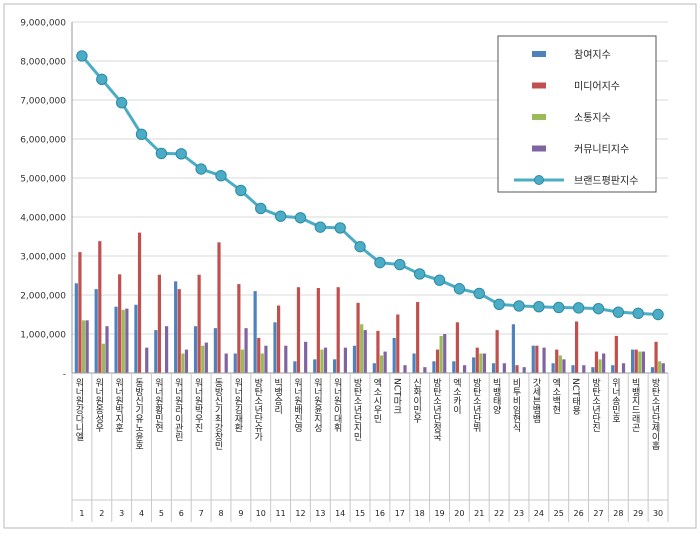 The width and height of the screenshot is (700, 536). Describe the element at coordinates (43, 102) in the screenshot. I see `y-tick-label: 7,000,000` at that location.